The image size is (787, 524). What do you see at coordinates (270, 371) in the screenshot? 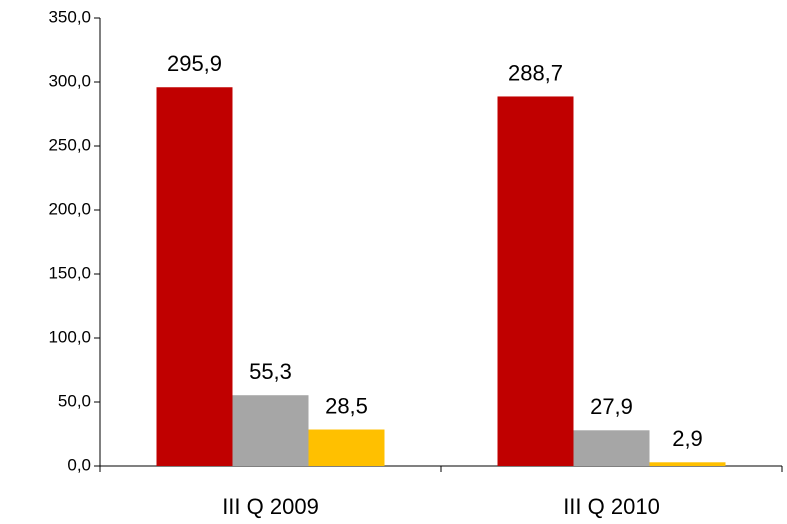
I see `value-label: 55,3` at bounding box center [270, 371].